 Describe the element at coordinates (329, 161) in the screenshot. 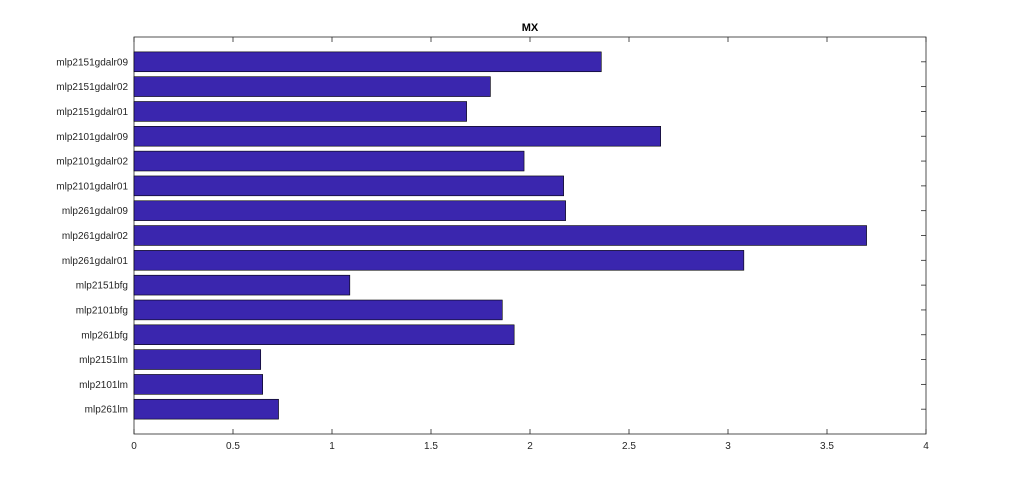

I see `bar-mlp2101gdalr02` at that location.